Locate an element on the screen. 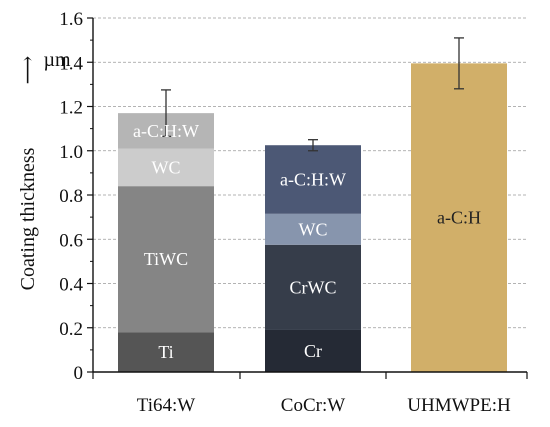 Image resolution: width=550 pixels, height=427 pixels. y-tick-label: 0.2 is located at coordinates (71, 329).